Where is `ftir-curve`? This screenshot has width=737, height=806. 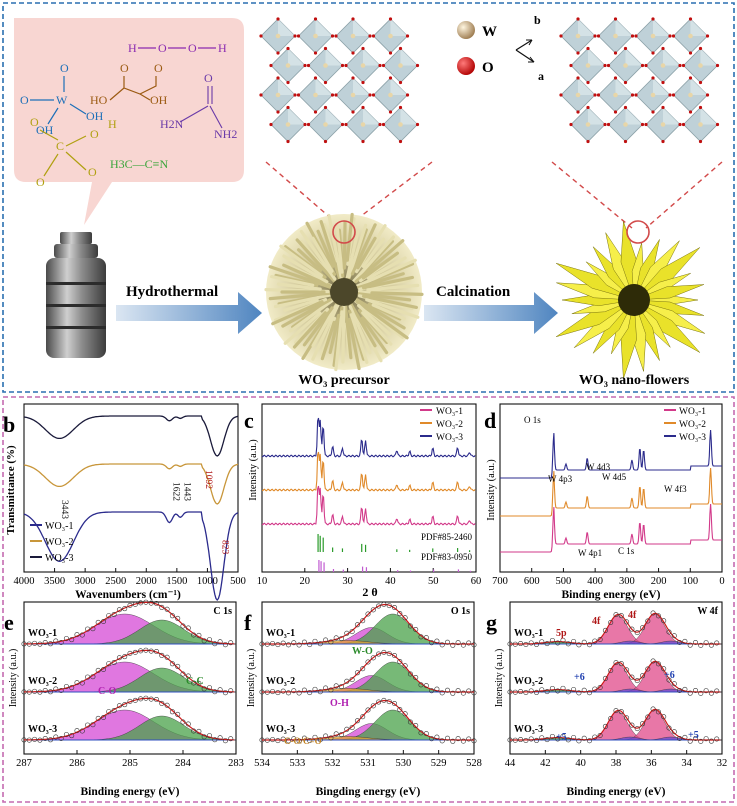
ftir-curve is located at coordinates (131, 556).